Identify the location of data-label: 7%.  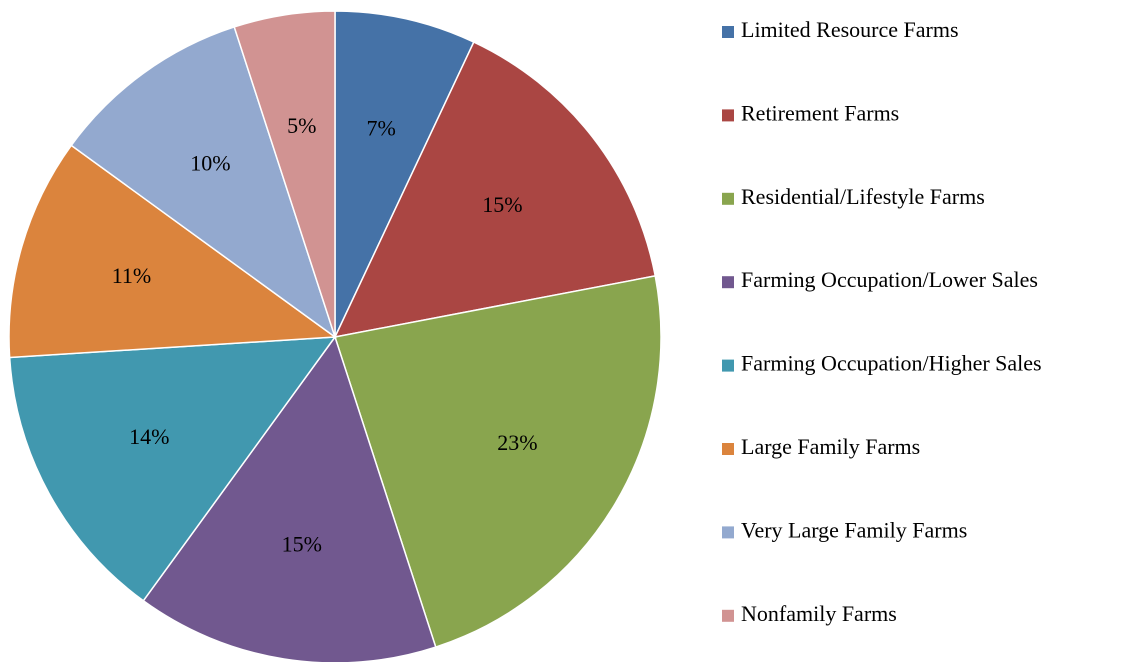
(381, 127).